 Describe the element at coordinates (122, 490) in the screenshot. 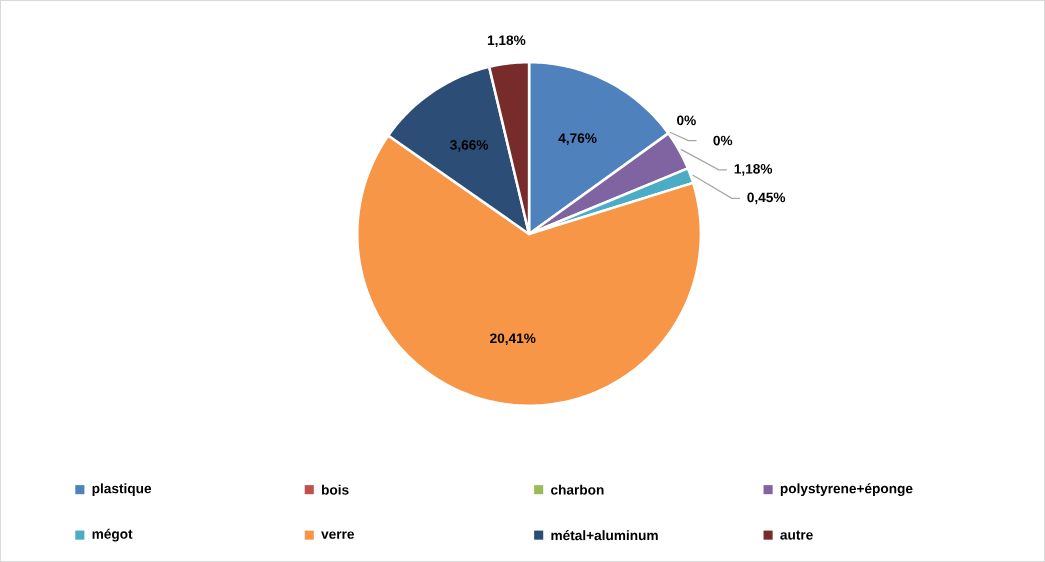

I see `legend-label: plastique` at that location.